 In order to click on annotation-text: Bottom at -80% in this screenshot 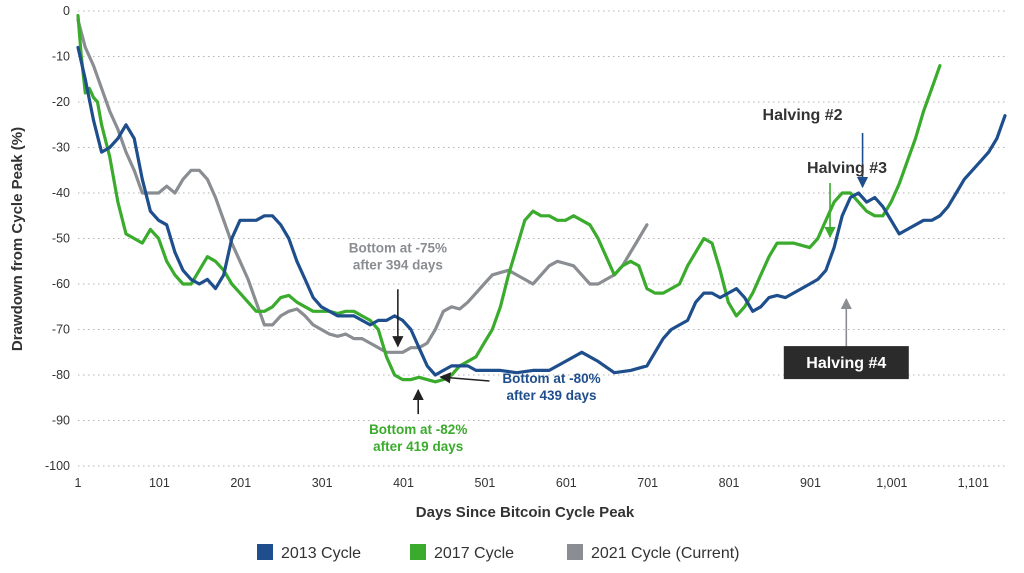, I will do `click(551, 378)`.